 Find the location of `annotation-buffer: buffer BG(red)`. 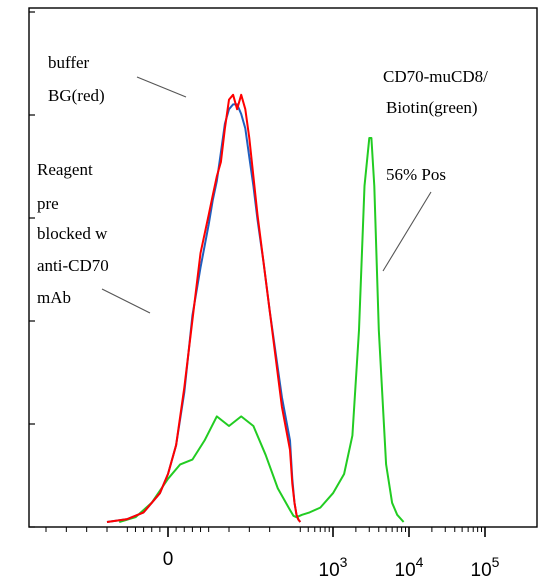

annotation-buffer: buffer BG(red) is located at coordinates (76, 79).